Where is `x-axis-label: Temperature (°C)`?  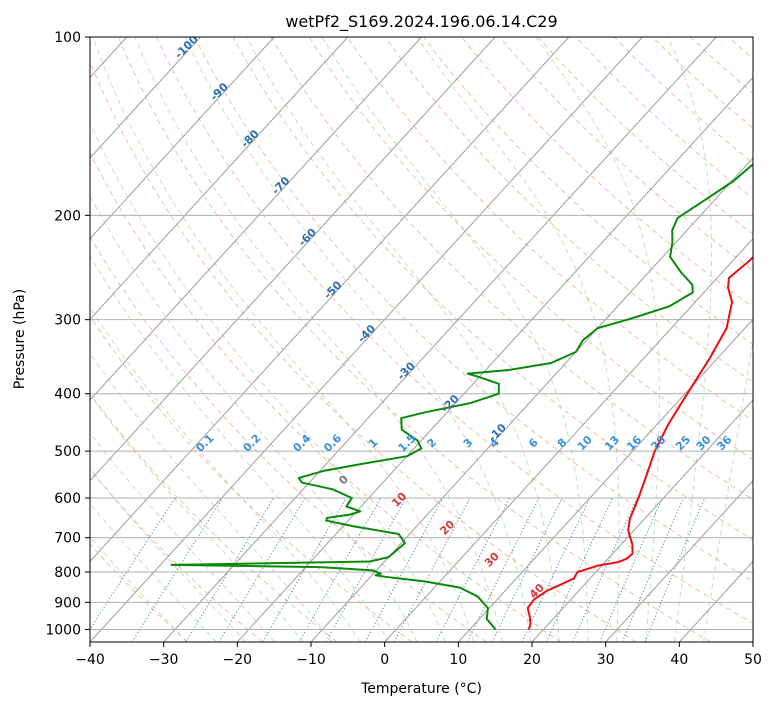 x-axis-label: Temperature (°C) is located at coordinates (421, 689).